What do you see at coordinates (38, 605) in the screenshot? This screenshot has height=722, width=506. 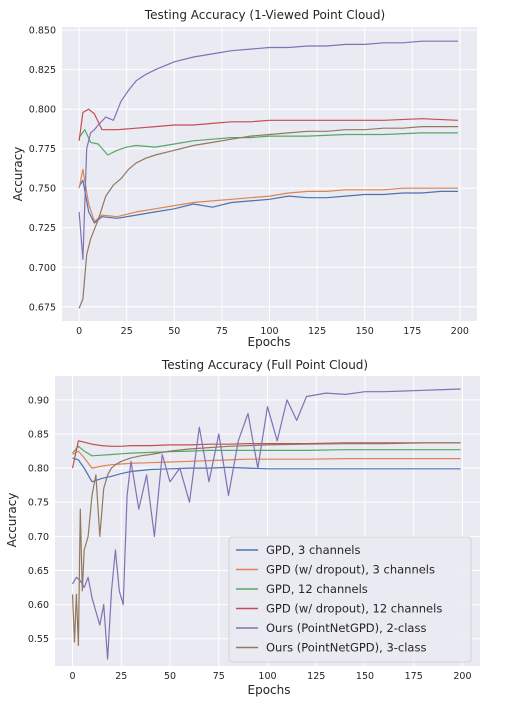 I see `y-tick-label: 0.60` at bounding box center [38, 605].